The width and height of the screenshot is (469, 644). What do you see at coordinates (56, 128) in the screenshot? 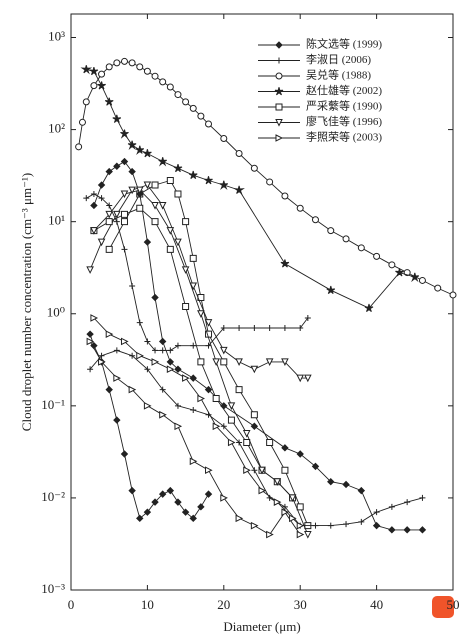
I see `y-tick-label: 10²` at bounding box center [56, 128].